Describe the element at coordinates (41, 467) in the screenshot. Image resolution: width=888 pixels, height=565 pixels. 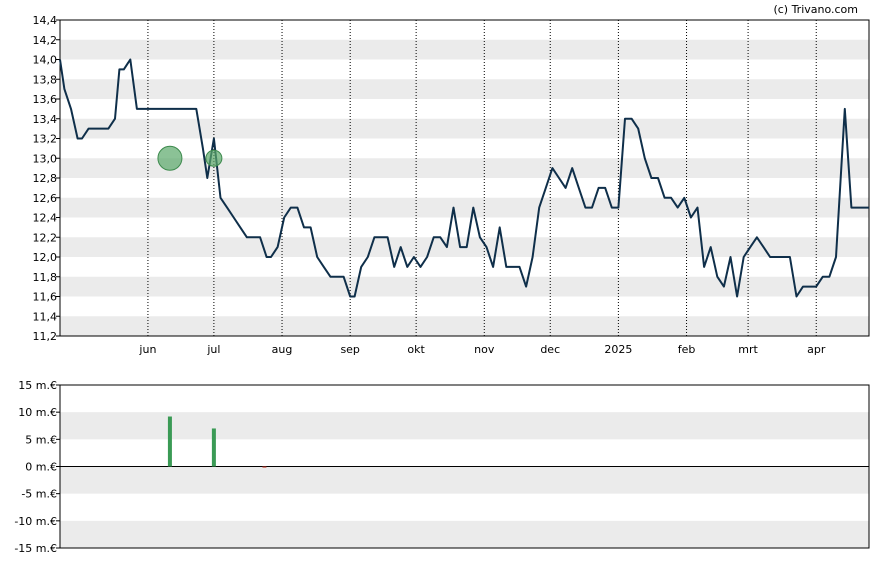
I see `y-tick-label: 0 m.€` at that location.